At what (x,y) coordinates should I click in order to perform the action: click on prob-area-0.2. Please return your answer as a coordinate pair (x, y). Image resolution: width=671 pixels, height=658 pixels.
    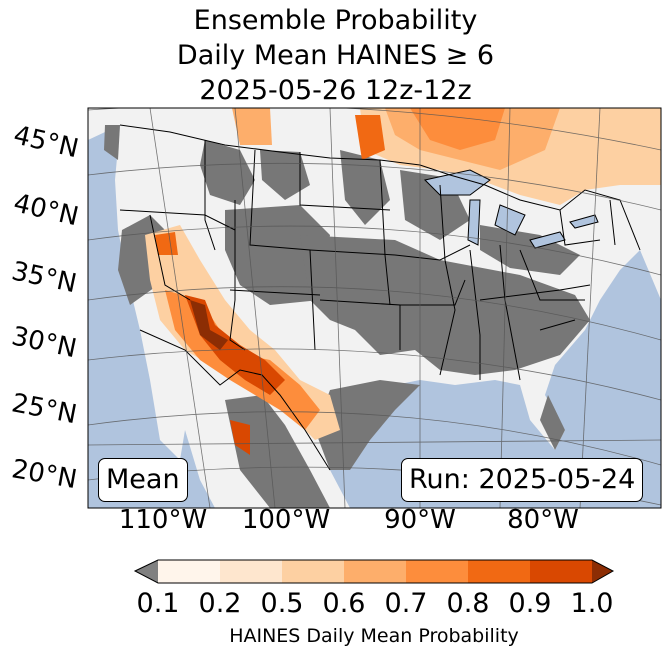
    Looking at the image, I should click on (252, 126).